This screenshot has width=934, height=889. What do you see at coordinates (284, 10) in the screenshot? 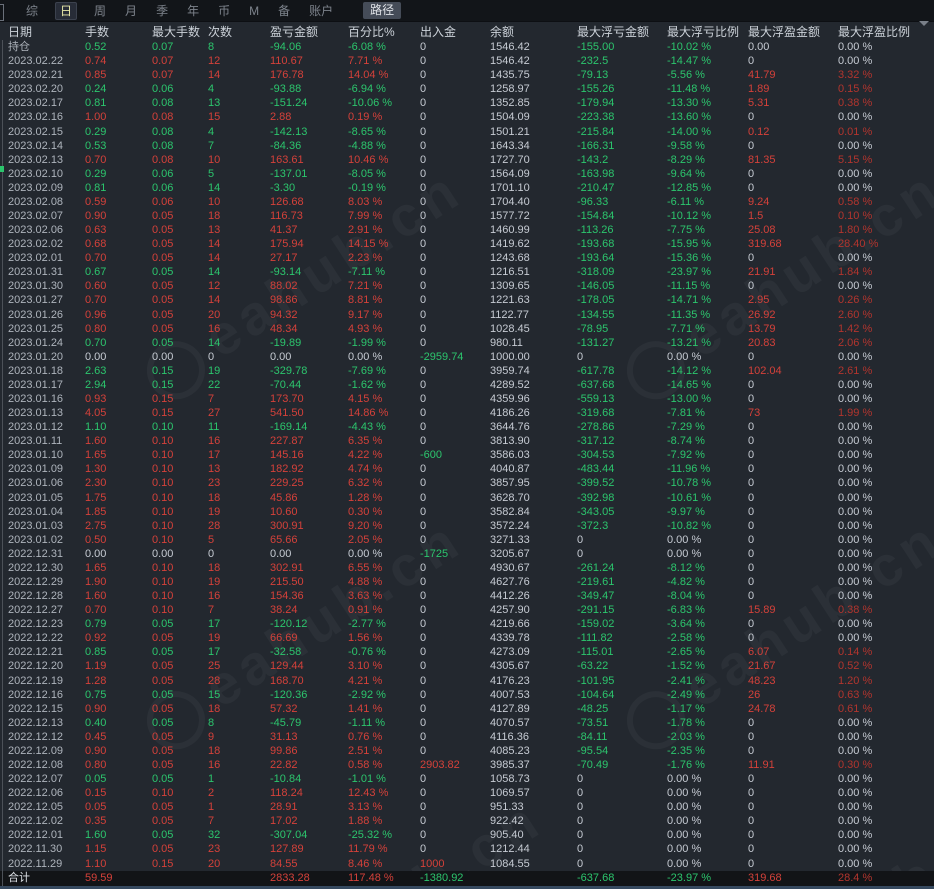
I see `menu-item-备: 备` at bounding box center [284, 10].